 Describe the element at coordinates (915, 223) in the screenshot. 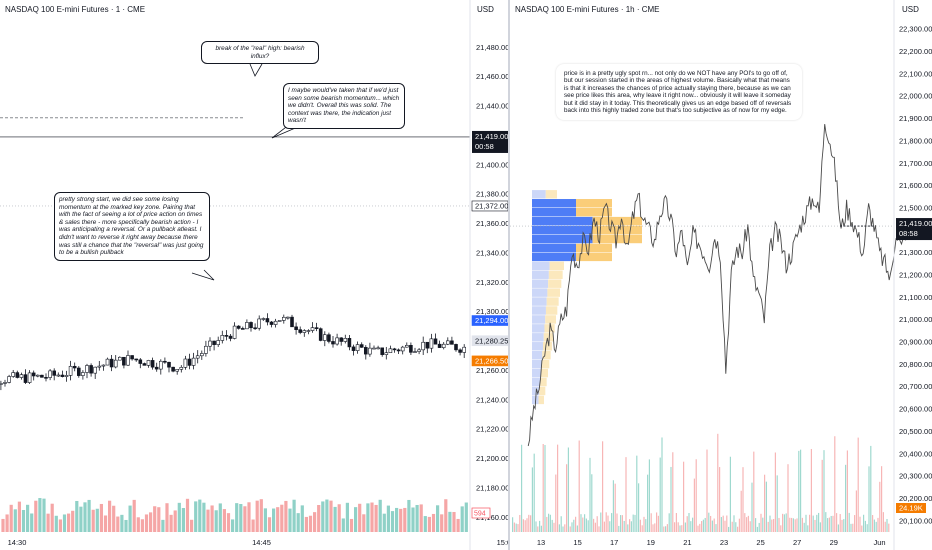

I see `price-label: 21,419.00` at that location.